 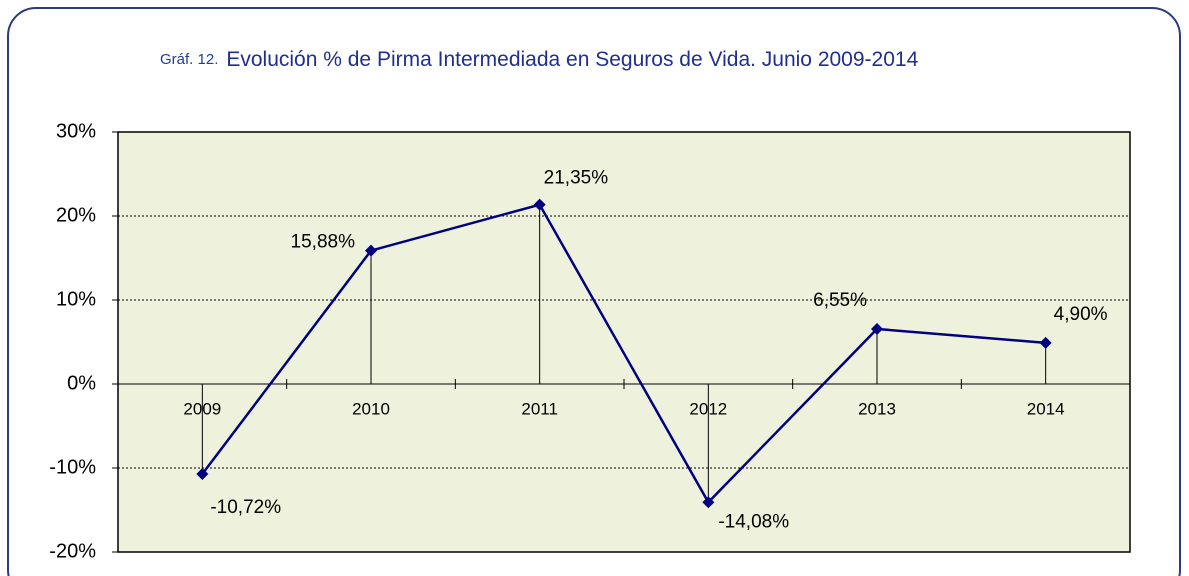 I want to click on data-label: 21,35%, so click(x=576, y=178).